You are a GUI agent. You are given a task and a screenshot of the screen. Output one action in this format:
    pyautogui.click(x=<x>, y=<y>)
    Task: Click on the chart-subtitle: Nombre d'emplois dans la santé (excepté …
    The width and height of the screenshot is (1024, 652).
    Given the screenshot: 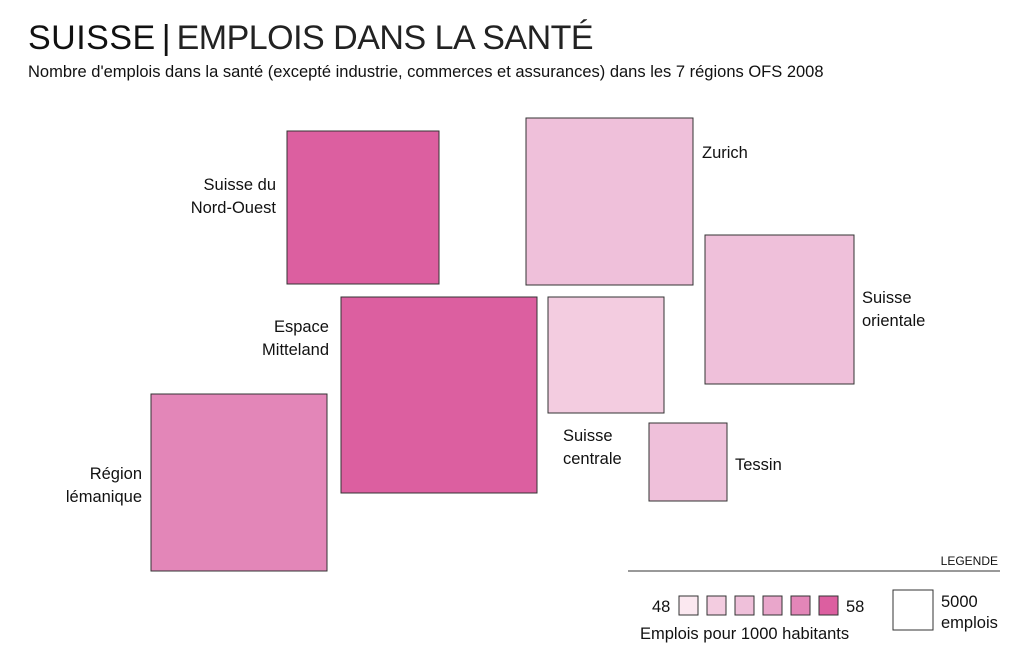 What is the action you would take?
    pyautogui.click(x=426, y=72)
    